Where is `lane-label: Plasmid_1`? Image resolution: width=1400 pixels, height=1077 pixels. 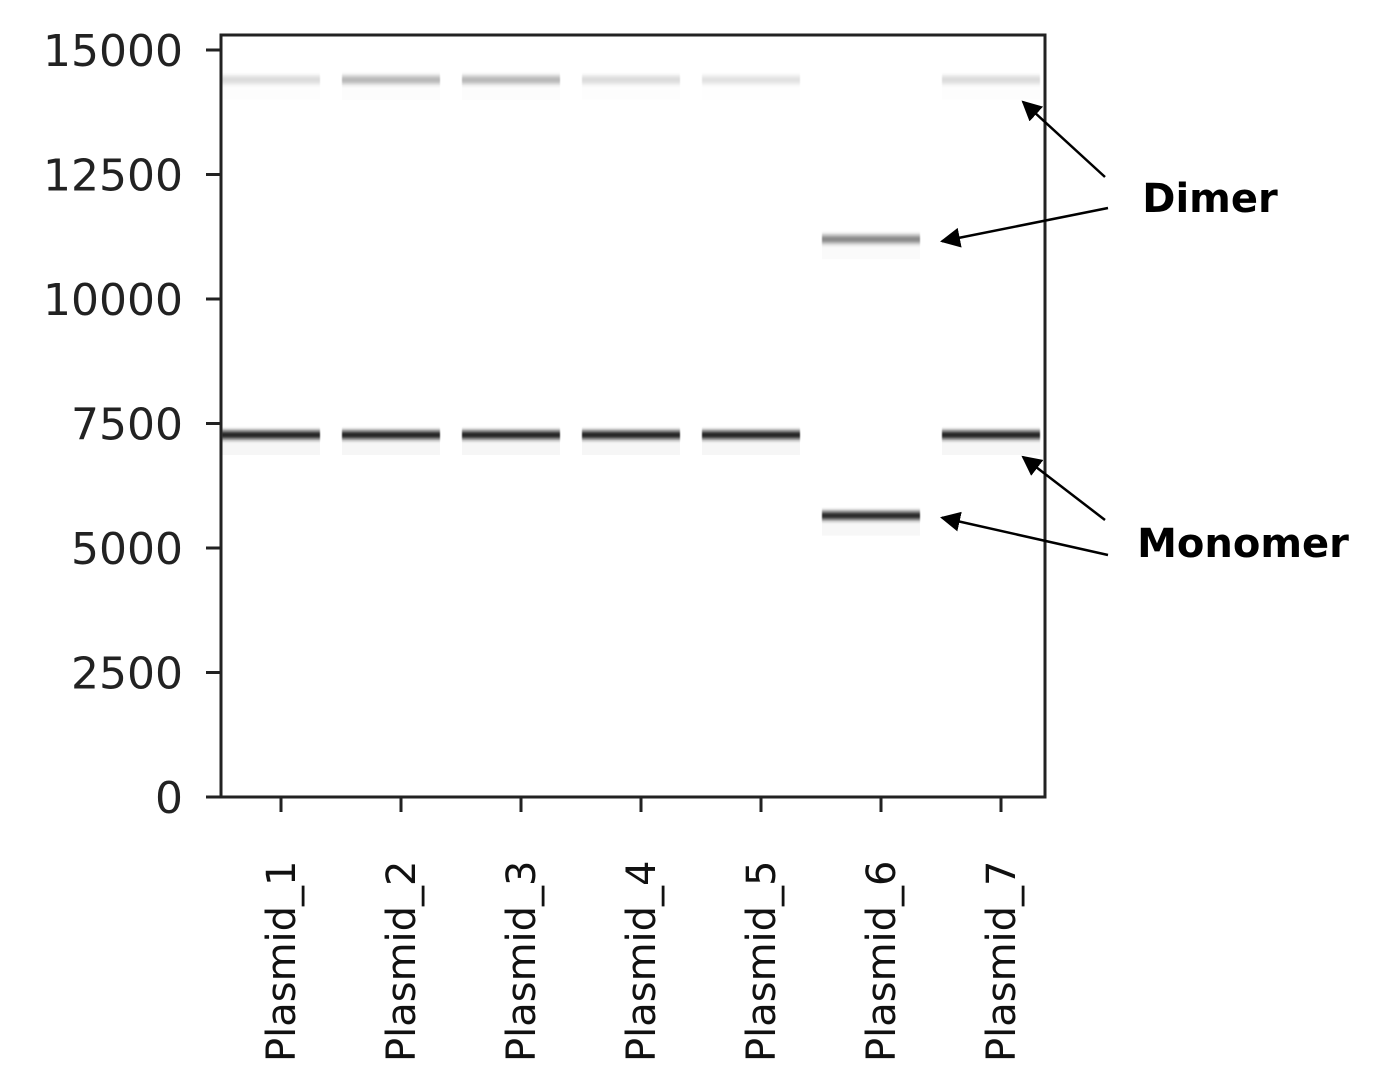
lane-label: Plasmid_1 is located at coordinates (282, 961).